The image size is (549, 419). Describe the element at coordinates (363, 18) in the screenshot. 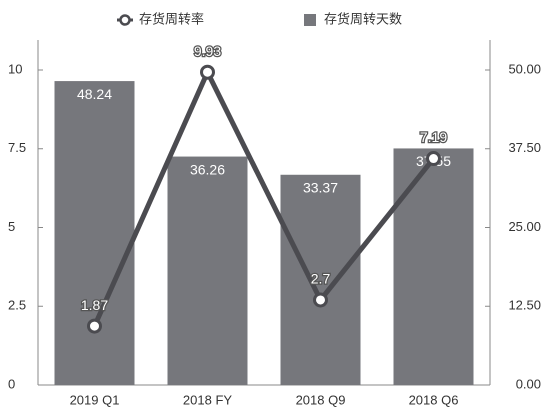

I see `legend-label: 存货周转天数` at that location.